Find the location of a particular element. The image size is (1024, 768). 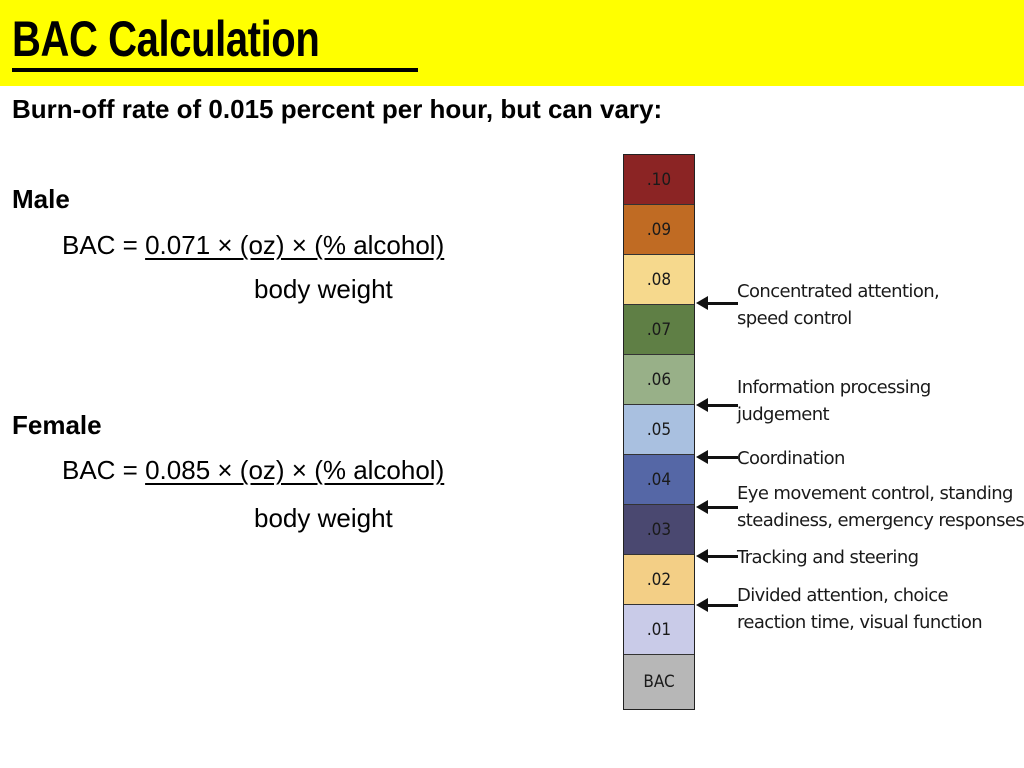

effect-annotation: Concentrated attention, speed control is located at coordinates (838, 305).